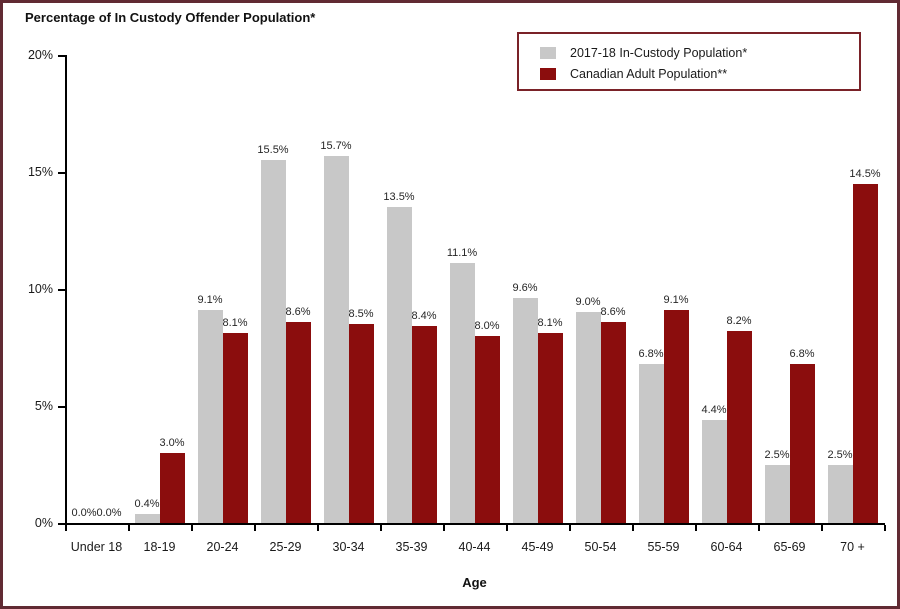 The image size is (900, 609). I want to click on bar-label-in-custody-population-45-49: 9.6%, so click(525, 288).